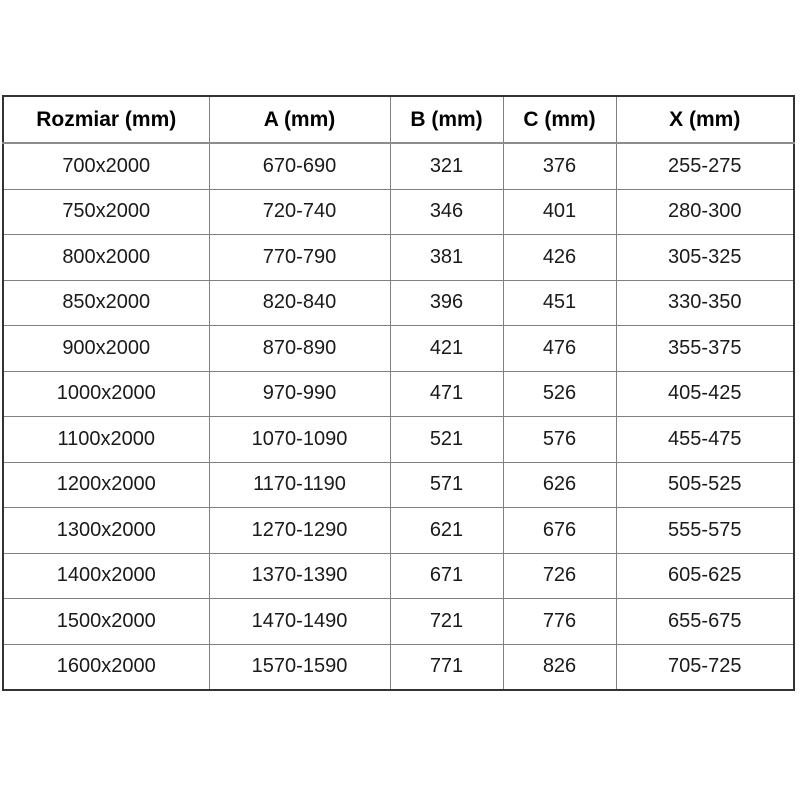 Image resolution: width=800 pixels, height=800 pixels. What do you see at coordinates (299, 393) in the screenshot?
I see `cell-a: 970-990` at bounding box center [299, 393].